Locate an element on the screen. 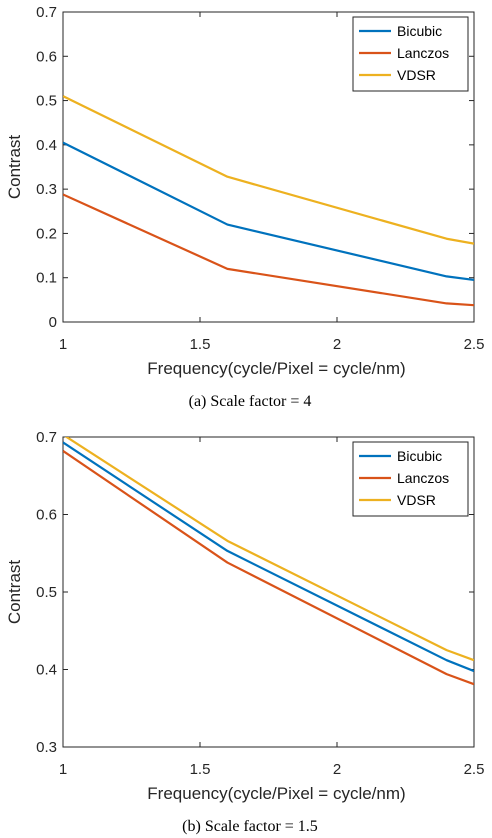 The image size is (492, 838). y-tick-label: 0.1 is located at coordinates (46, 278).